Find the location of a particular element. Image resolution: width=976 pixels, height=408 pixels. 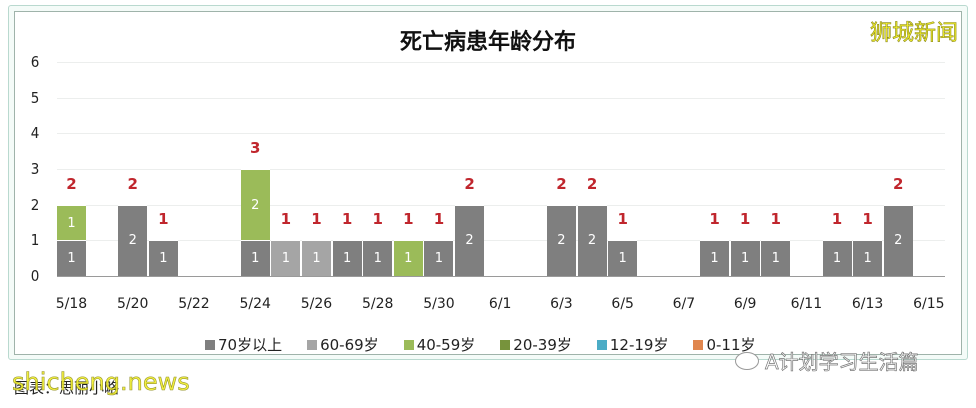

x-tick-label: 6/7 is located at coordinates (684, 304).